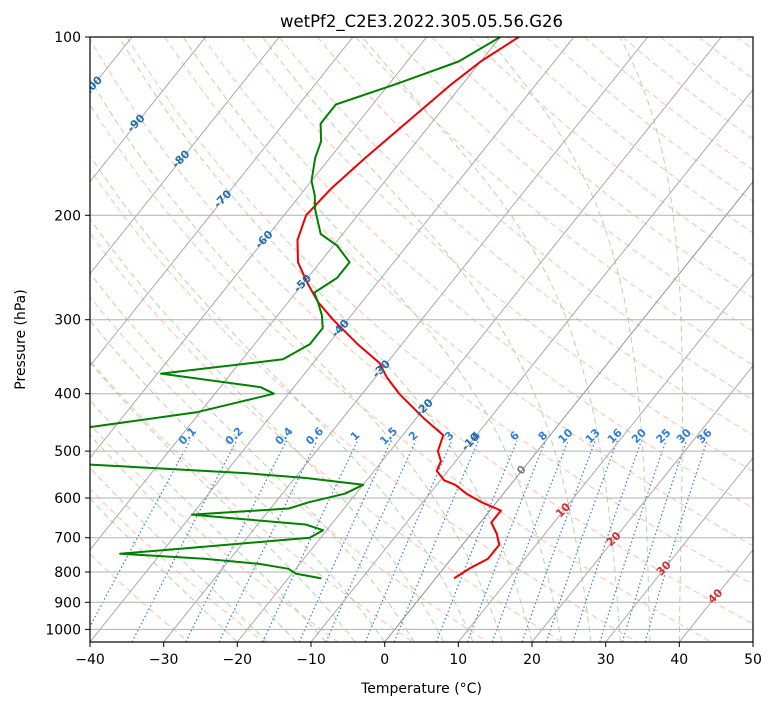  I want to click on x-tick-label: −10, so click(311, 660).